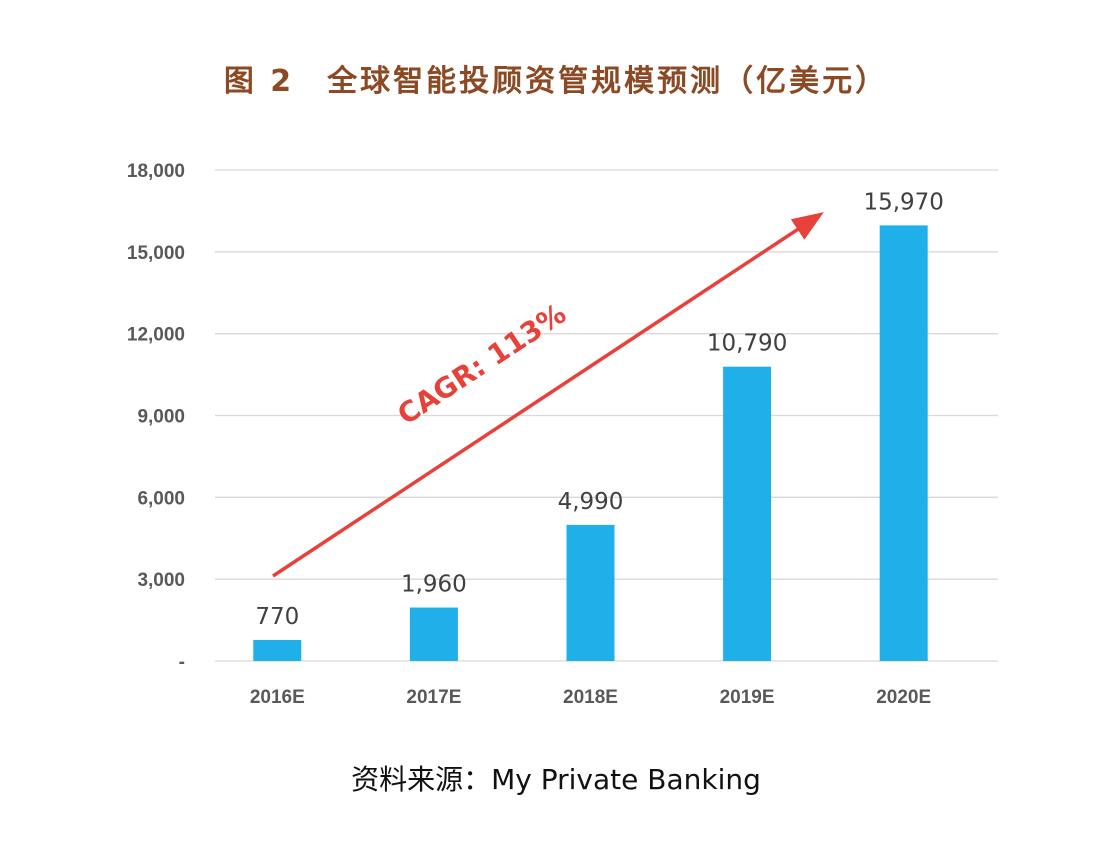  I want to click on y-tick-label: 18,000, so click(156, 171).